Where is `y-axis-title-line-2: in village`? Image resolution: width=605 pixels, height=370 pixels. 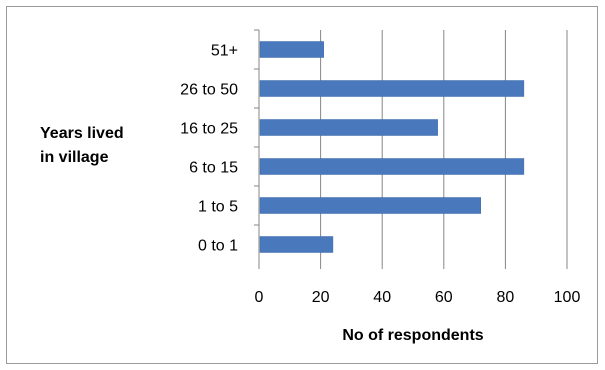
y-axis-title-line-2: in village is located at coordinates (74, 157).